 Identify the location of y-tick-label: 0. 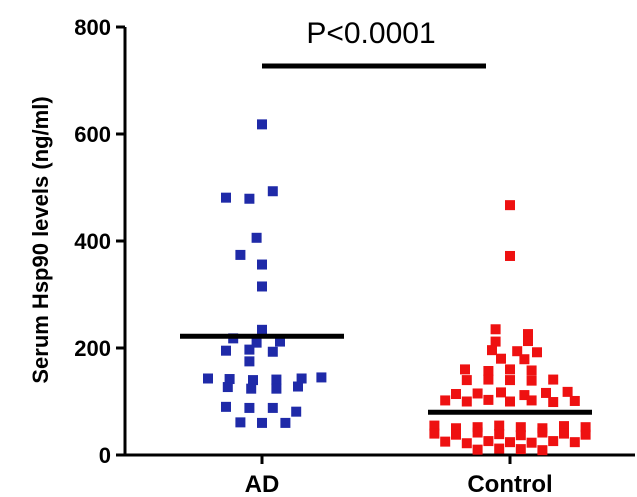
(105, 455).